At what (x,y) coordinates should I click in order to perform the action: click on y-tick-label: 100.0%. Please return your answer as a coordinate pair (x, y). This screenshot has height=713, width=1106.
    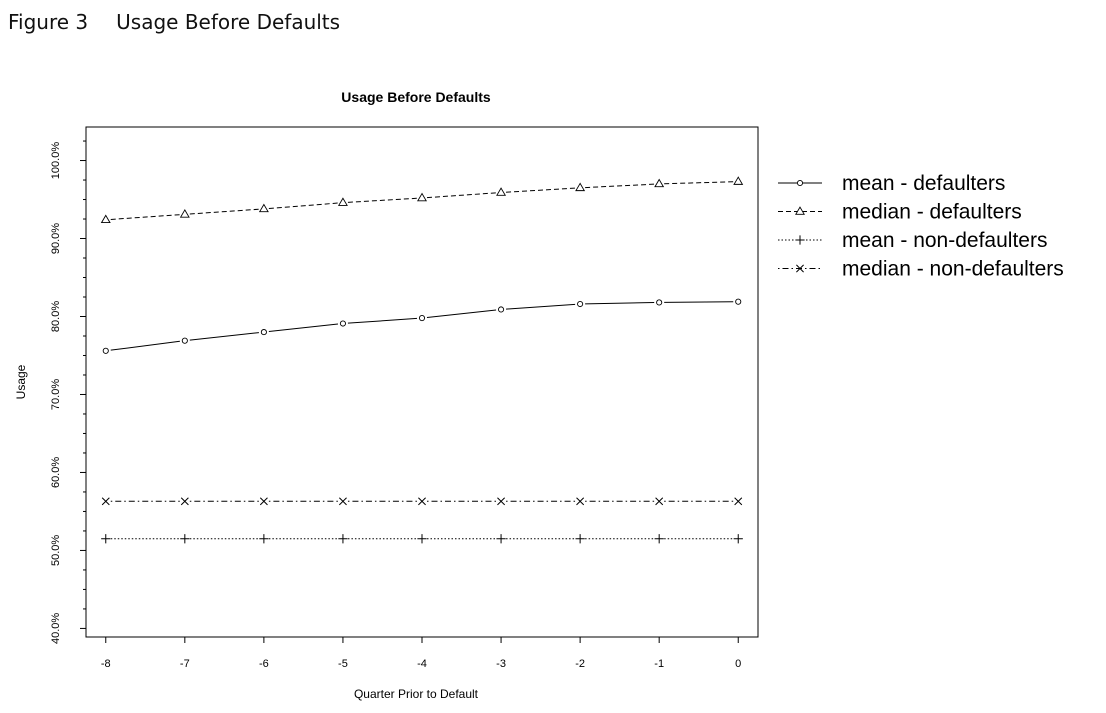
    Looking at the image, I should click on (56, 161).